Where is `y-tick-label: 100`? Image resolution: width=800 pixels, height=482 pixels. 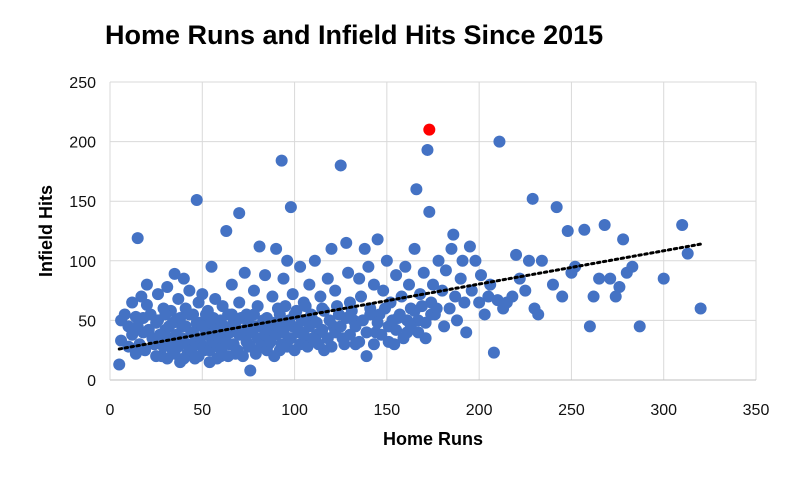 y-tick-label: 100 is located at coordinates (82, 262).